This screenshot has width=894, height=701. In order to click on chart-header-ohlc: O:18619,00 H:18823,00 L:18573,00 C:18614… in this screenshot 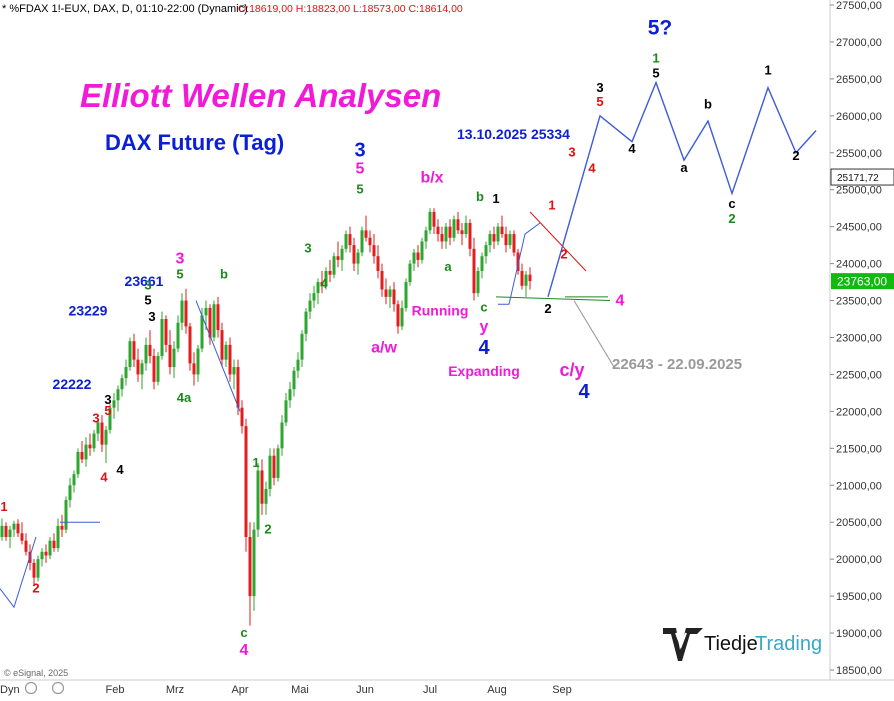, I will do `click(350, 9)`.